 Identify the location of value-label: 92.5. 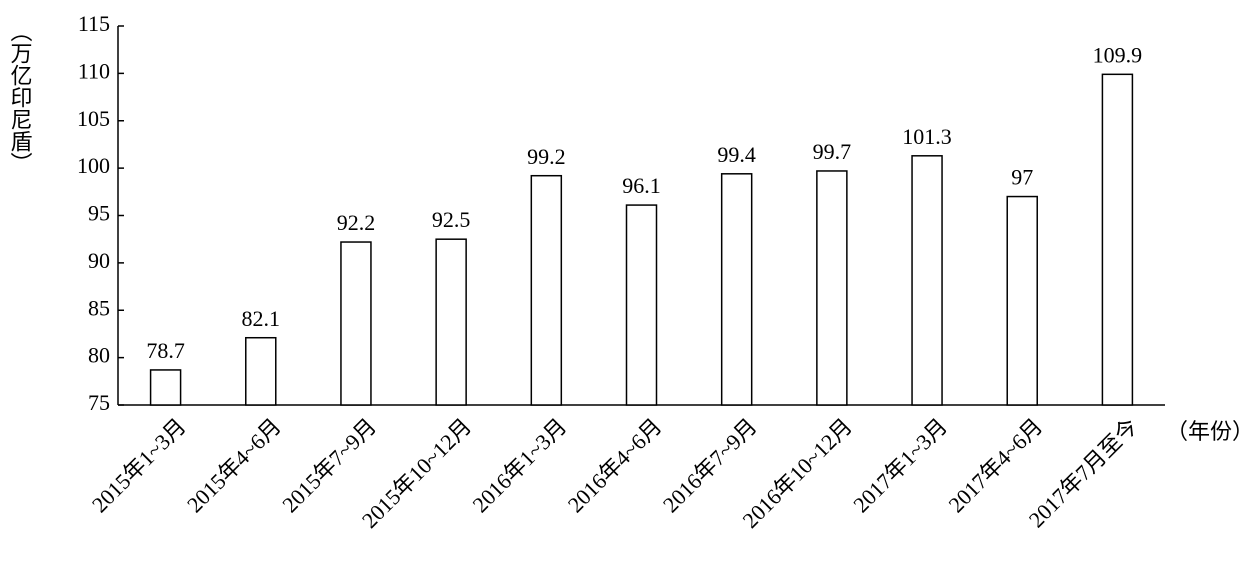
(451, 219).